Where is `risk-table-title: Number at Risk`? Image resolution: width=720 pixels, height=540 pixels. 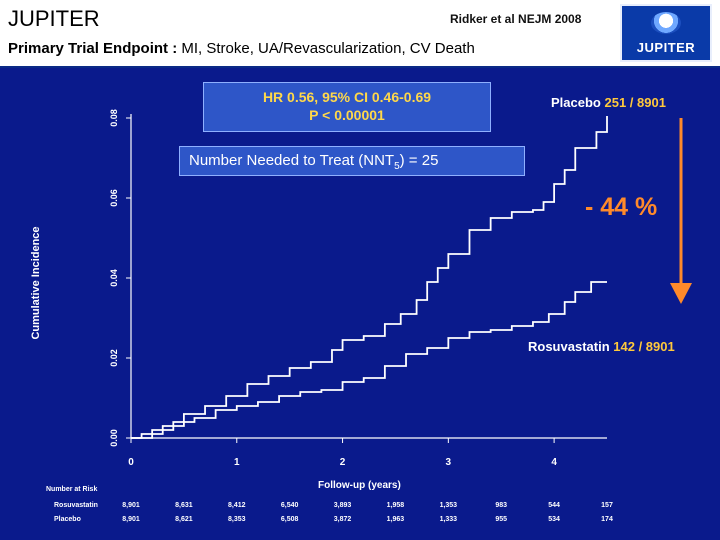
risk-table-title: Number at Risk is located at coordinates (72, 489).